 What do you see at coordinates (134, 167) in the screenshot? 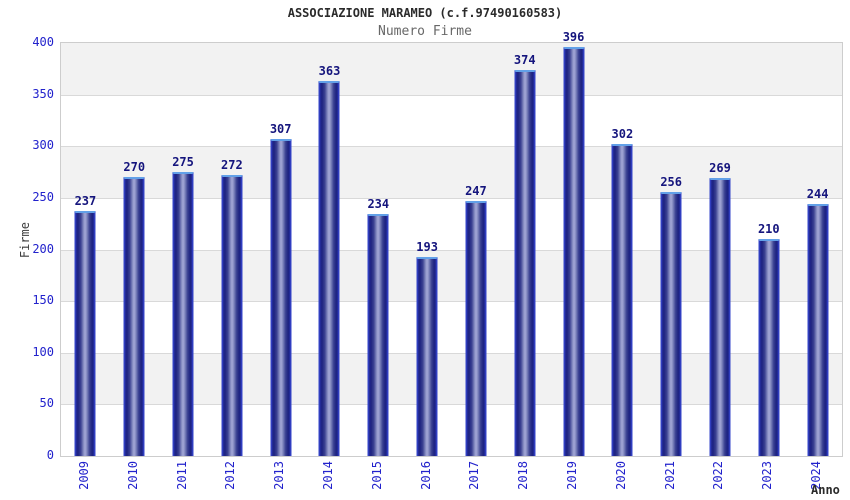
I see `bar-value-label-2010: 270` at bounding box center [134, 167].